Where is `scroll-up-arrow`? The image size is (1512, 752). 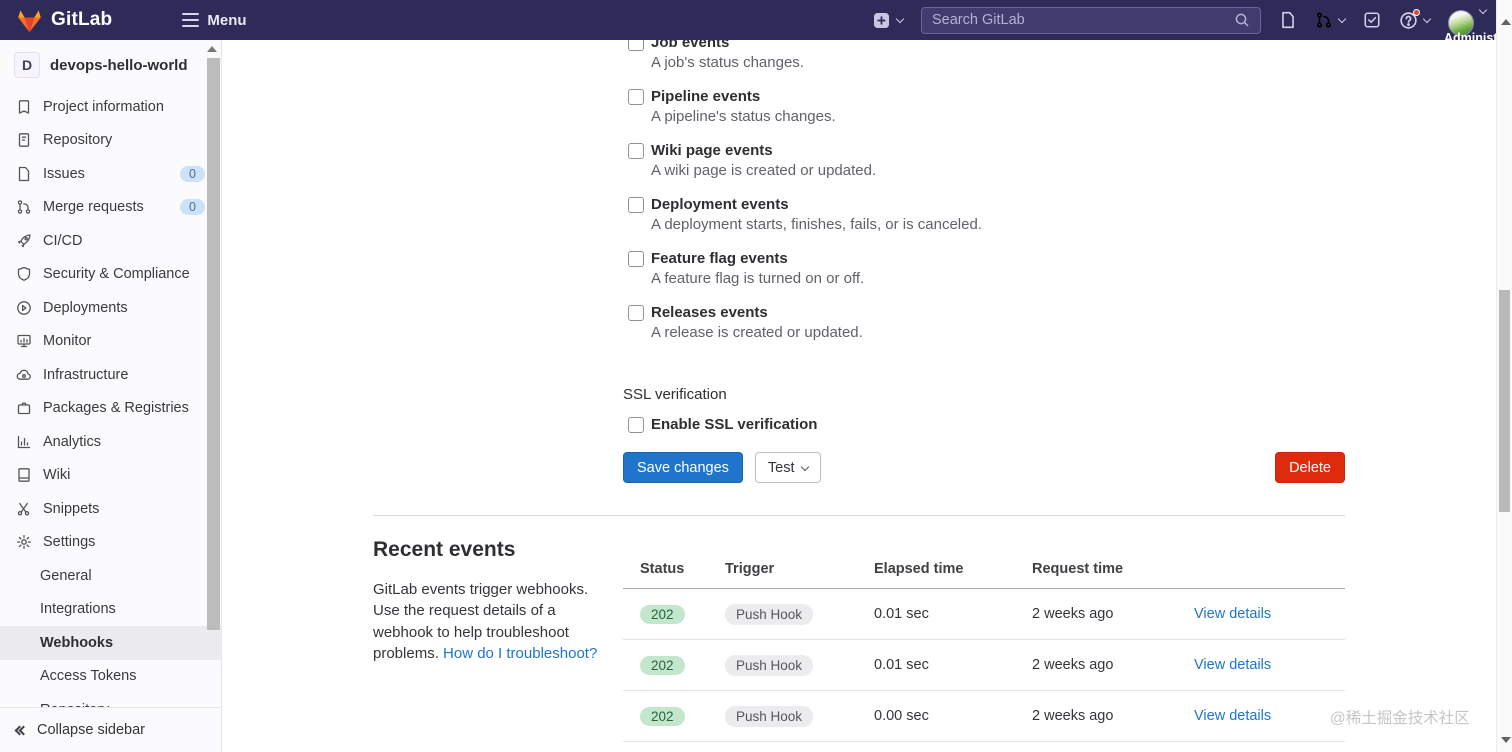
scroll-up-arrow is located at coordinates (1506, 22).